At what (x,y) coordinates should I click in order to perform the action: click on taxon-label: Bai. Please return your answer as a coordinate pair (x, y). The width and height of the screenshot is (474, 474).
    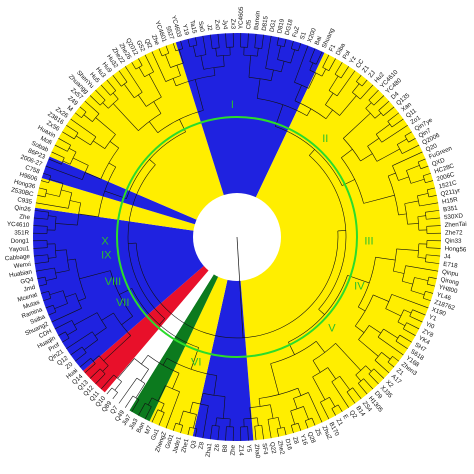
    Looking at the image, I should click on (318, 40).